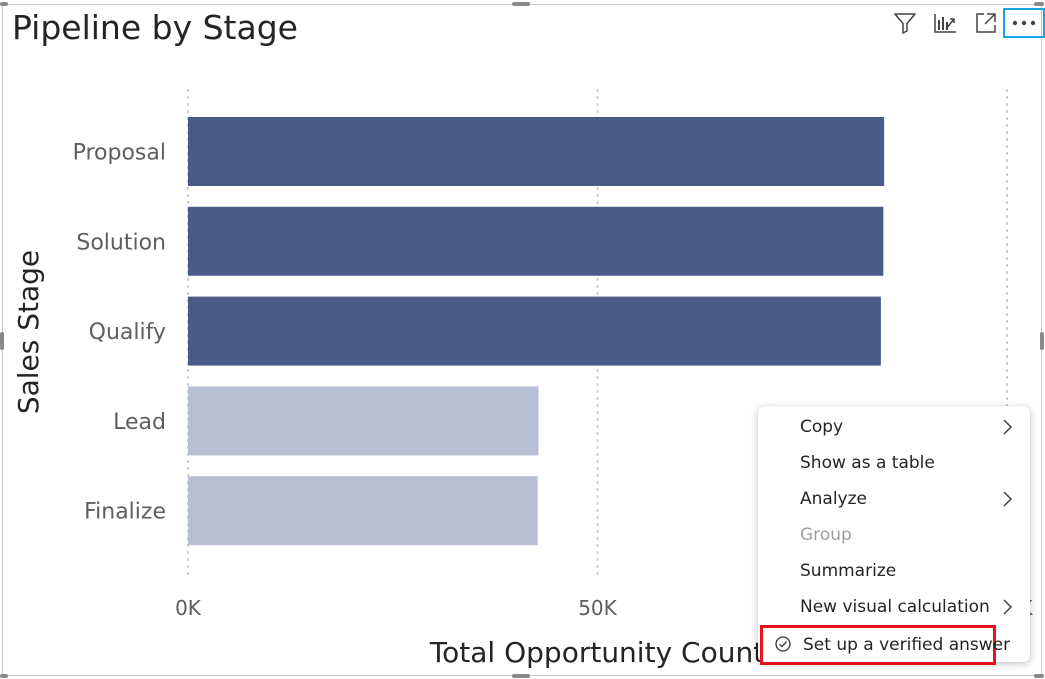 This screenshot has width=1045, height=679. I want to click on resize-handle-top-left, so click(4, 4).